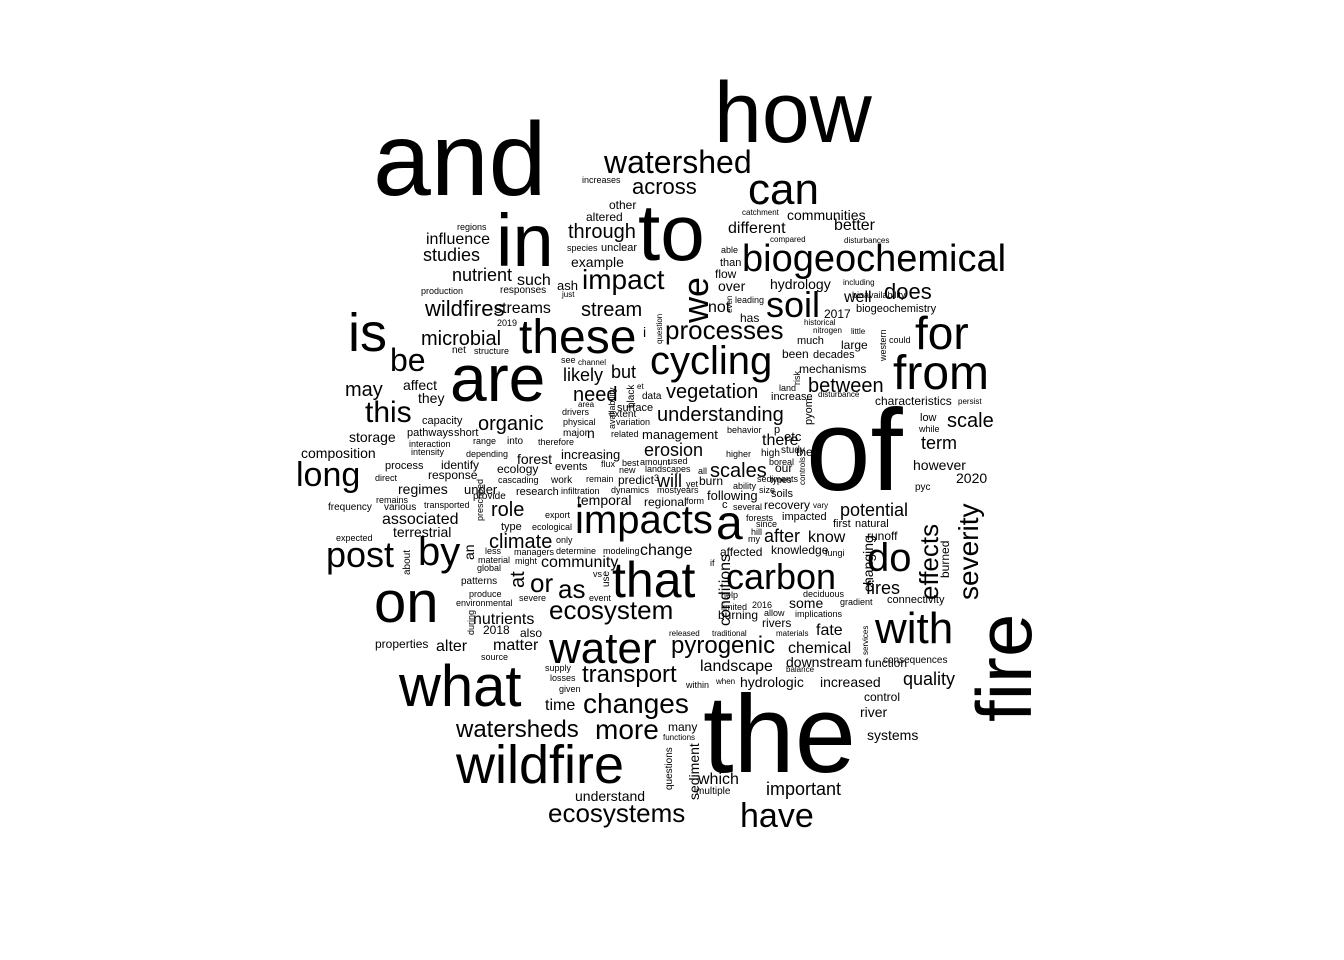 Image resolution: width=1344 pixels, height=960 pixels. Describe the element at coordinates (779, 734) in the screenshot. I see `cloud-word-the: the` at that location.